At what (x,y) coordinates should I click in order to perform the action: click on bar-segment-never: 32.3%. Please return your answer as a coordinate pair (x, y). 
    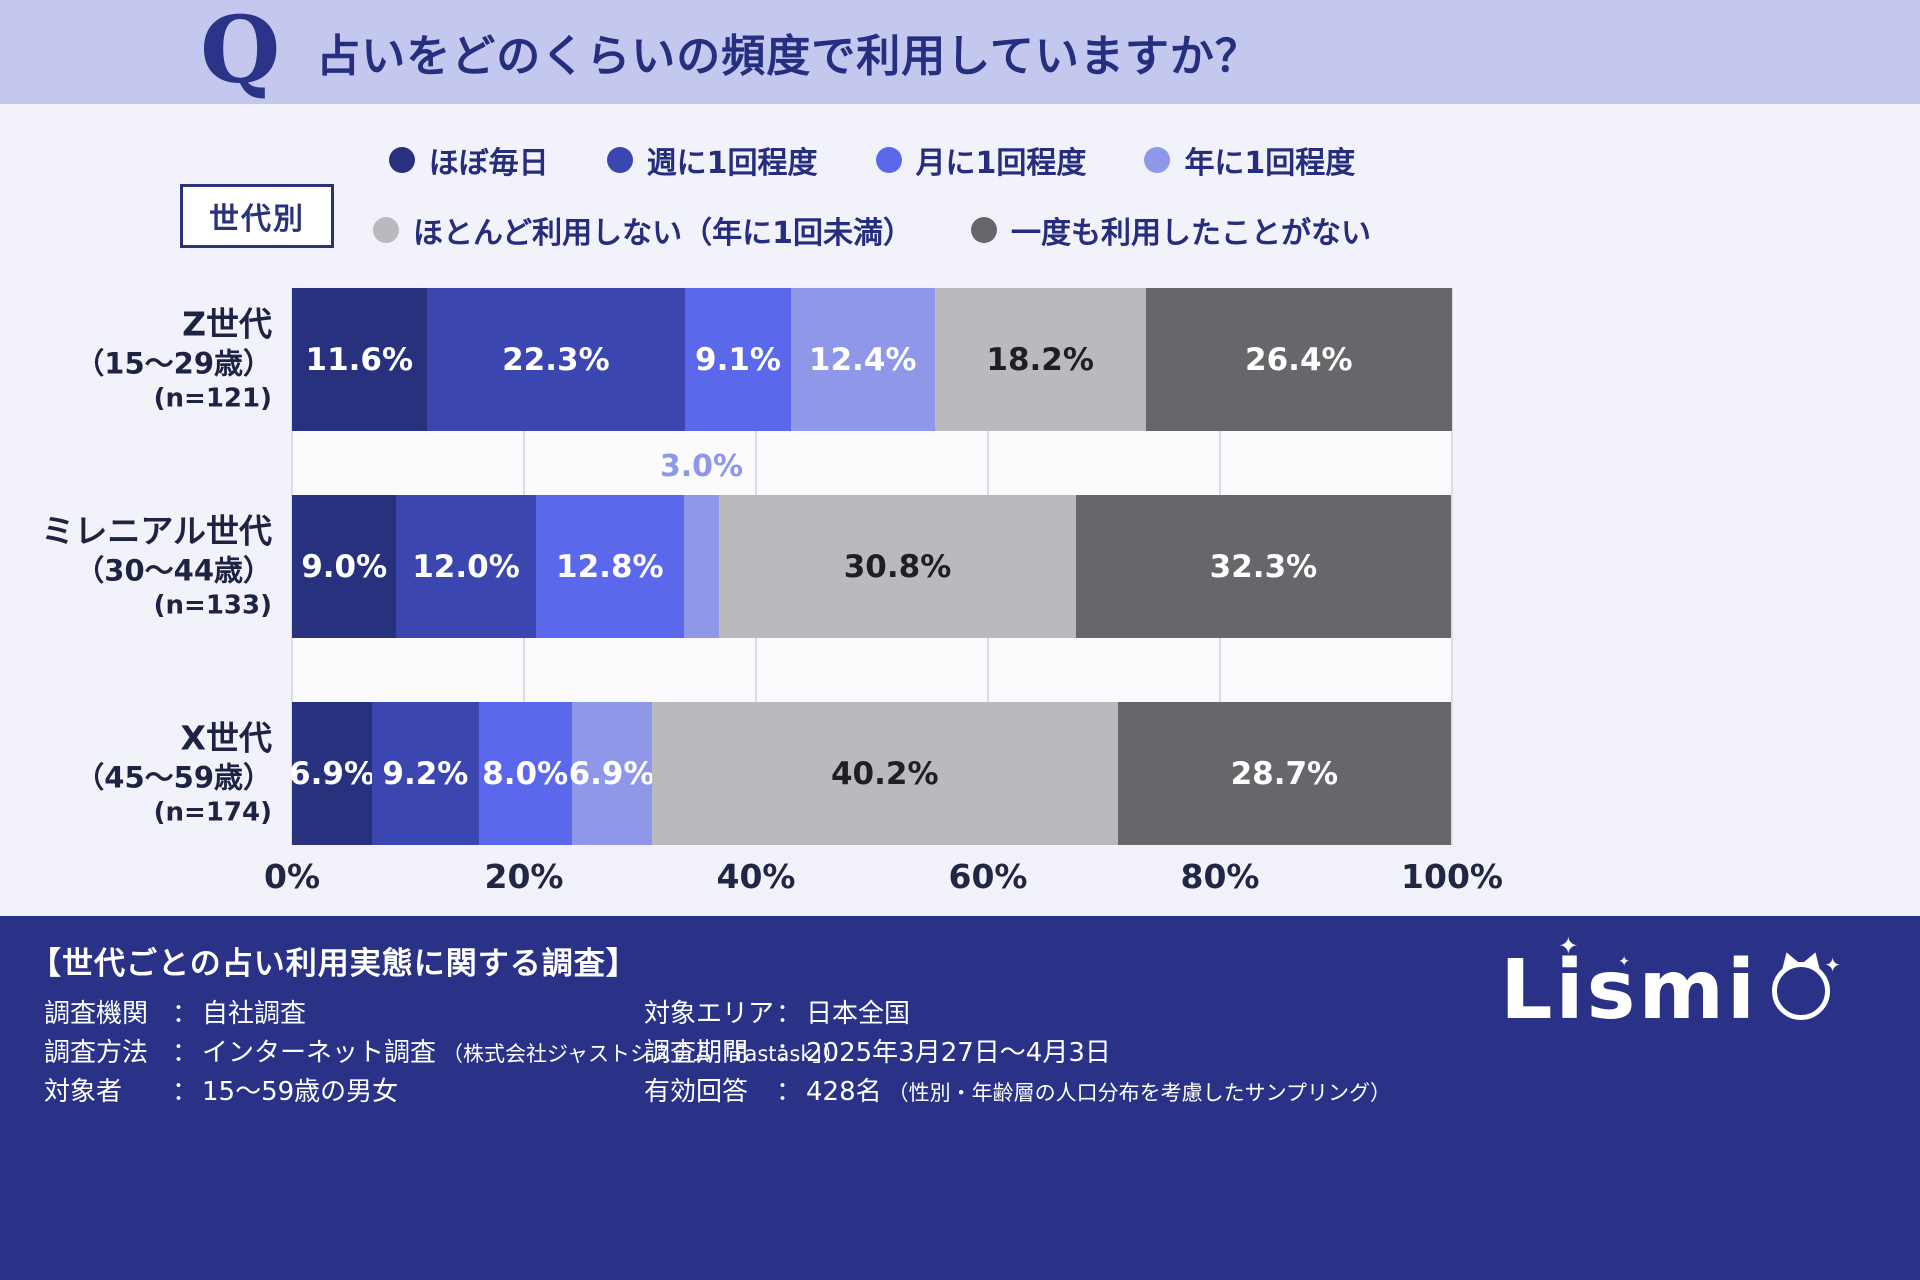
    Looking at the image, I should click on (1263, 566).